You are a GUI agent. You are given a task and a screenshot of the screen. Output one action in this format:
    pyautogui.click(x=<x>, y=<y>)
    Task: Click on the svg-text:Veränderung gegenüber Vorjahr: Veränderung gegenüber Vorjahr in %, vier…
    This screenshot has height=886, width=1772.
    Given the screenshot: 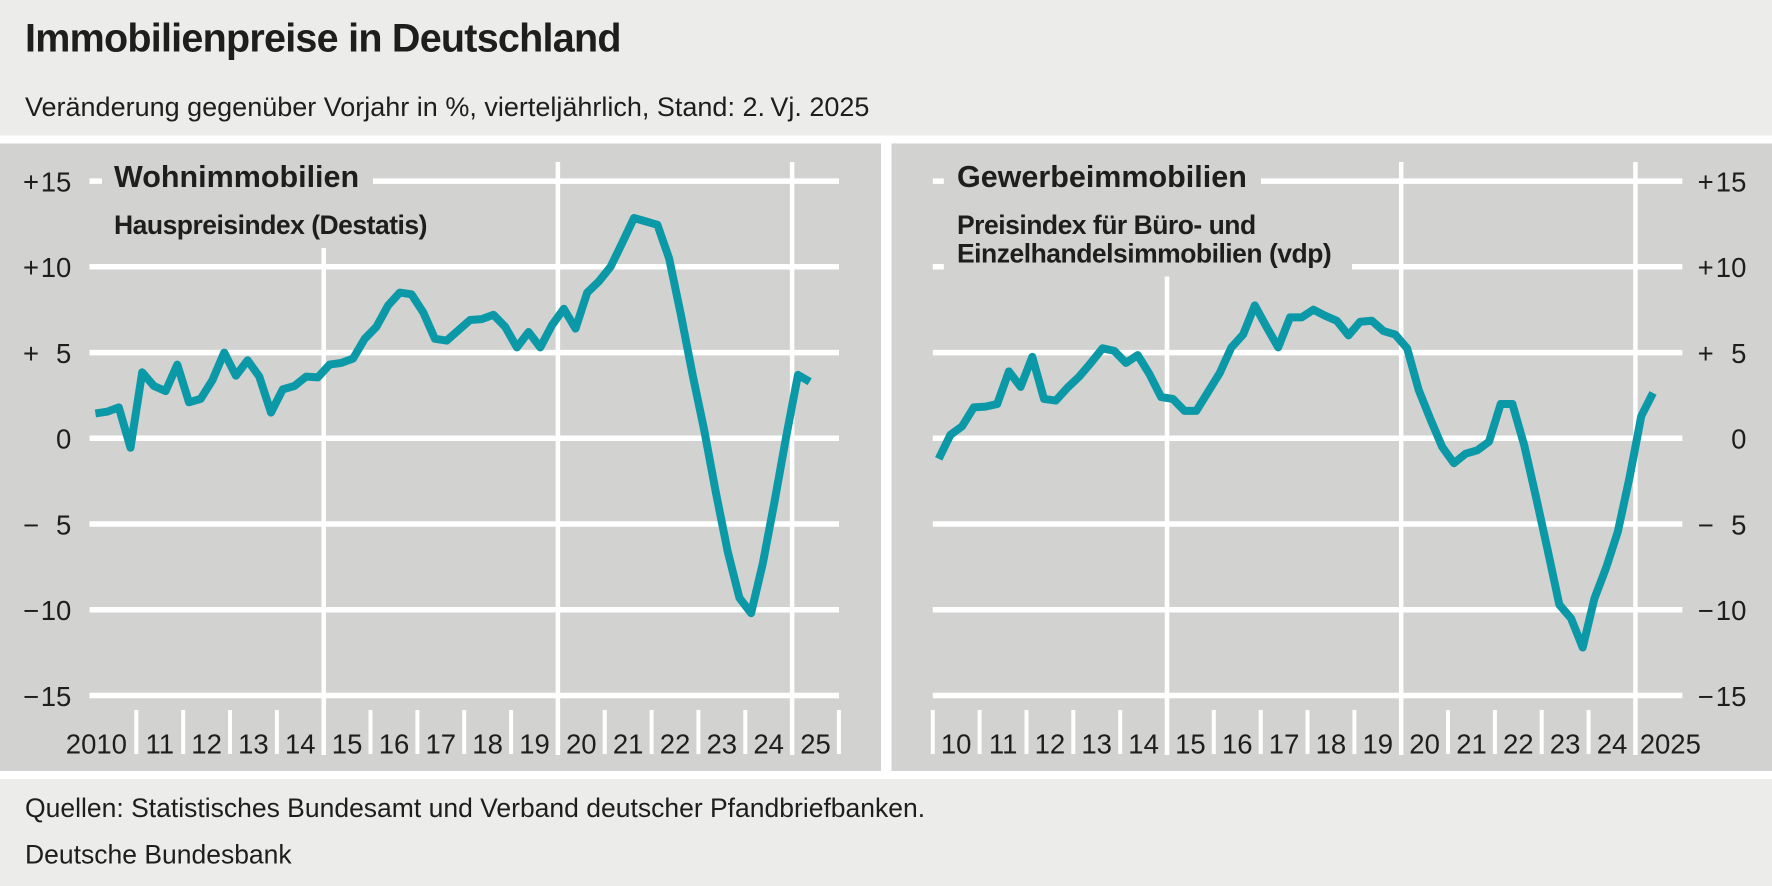 What is the action you would take?
    pyautogui.click(x=447, y=107)
    